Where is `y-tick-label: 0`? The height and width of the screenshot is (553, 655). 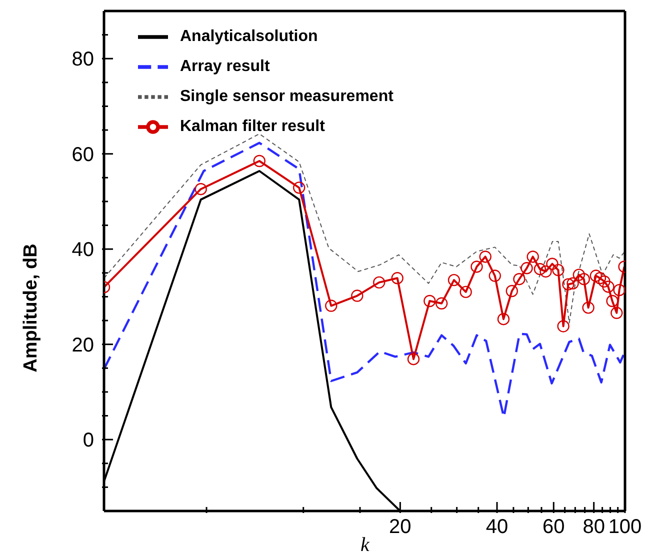
y-tick-label: 0 is located at coordinates (88, 441).